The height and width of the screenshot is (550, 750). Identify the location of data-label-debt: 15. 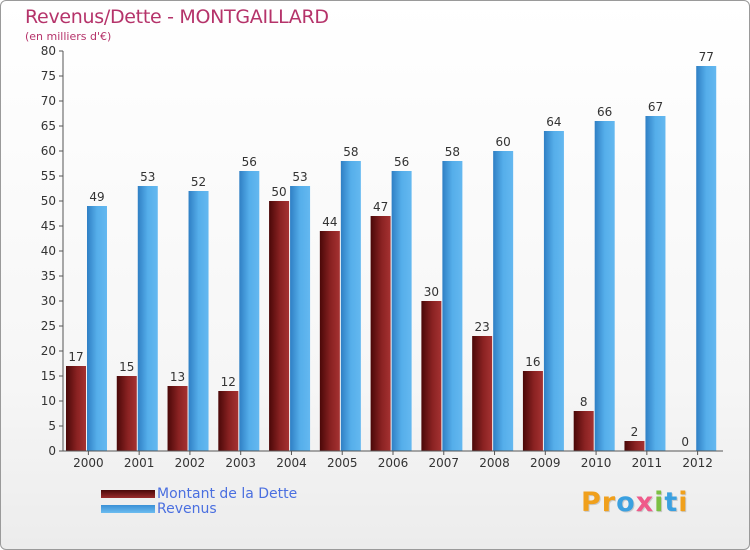
(126, 367).